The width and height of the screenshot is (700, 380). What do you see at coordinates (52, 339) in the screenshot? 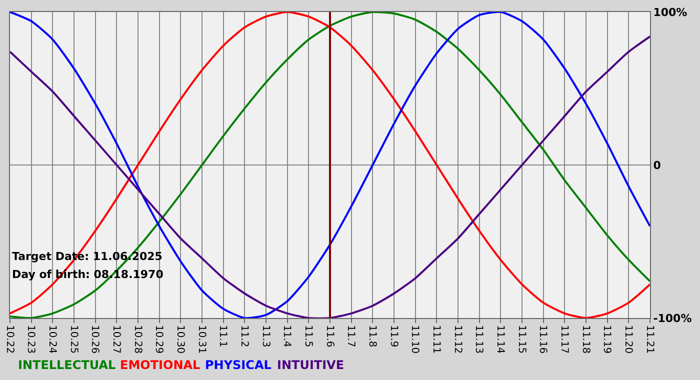
I see `x-tick-label: 10.24` at bounding box center [52, 339].